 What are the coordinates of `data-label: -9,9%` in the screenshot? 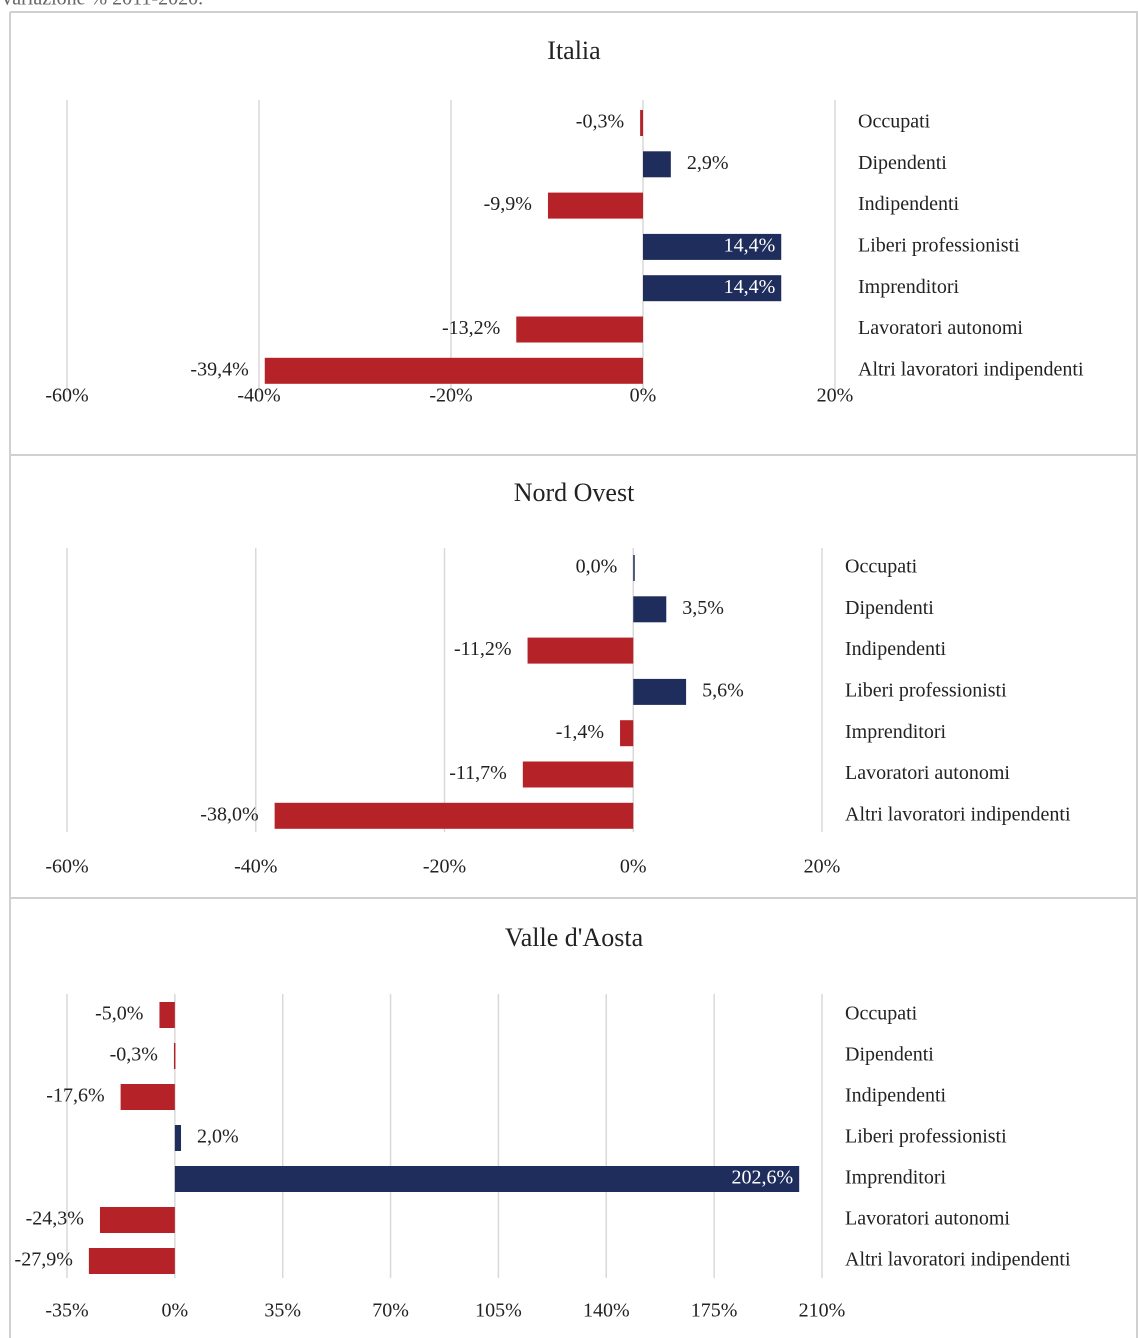 It's located at (508, 204).